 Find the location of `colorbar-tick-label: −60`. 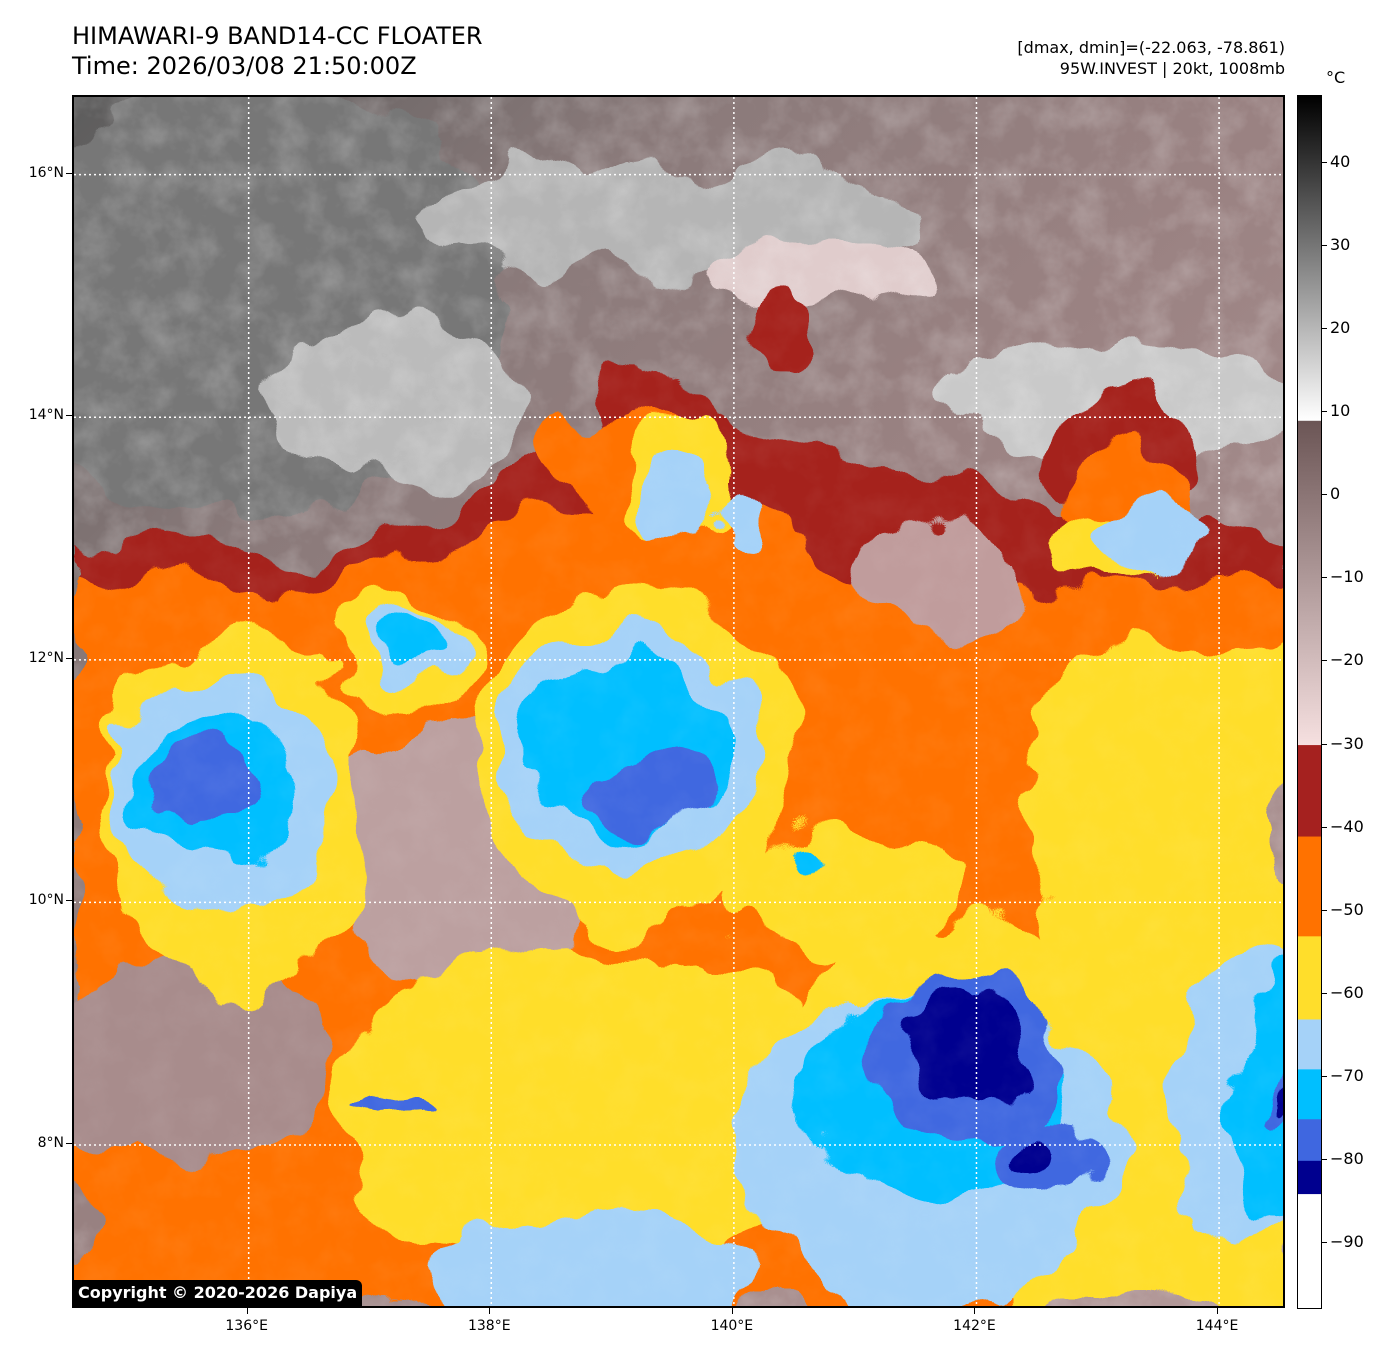

colorbar-tick-label: −60 is located at coordinates (1347, 993).